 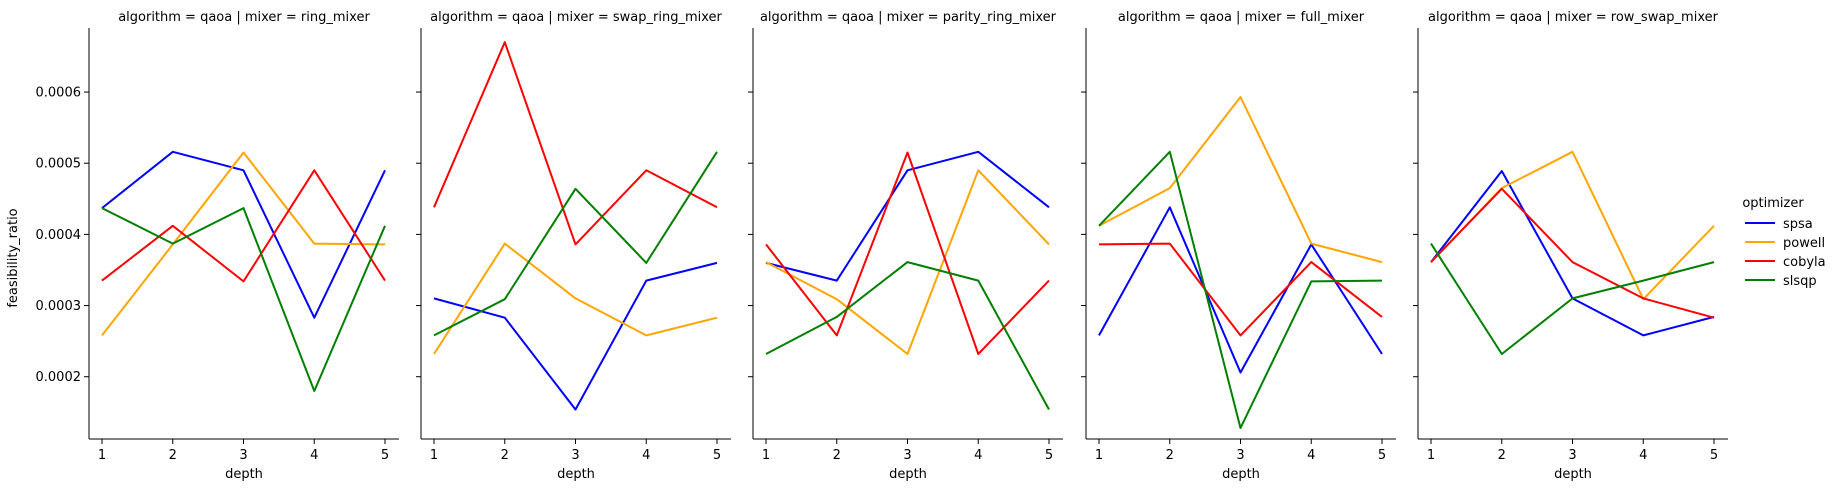 What do you see at coordinates (1804, 243) in the screenshot?
I see `legend-label-powell: powell` at bounding box center [1804, 243].